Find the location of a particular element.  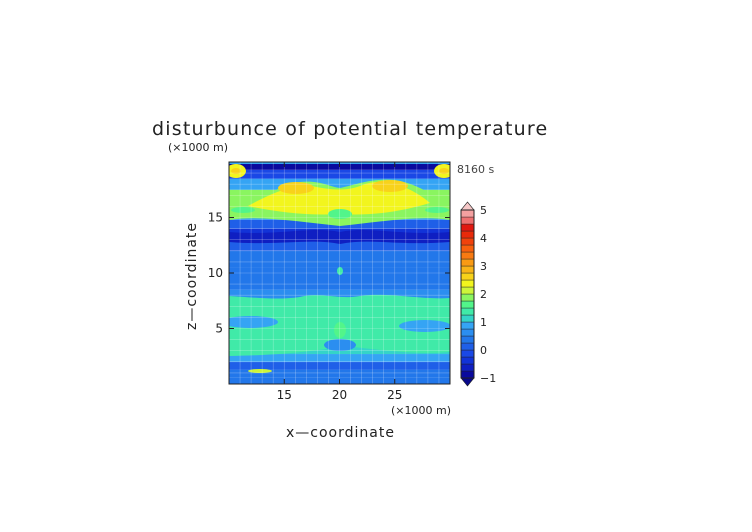

colorbar-tick-label: 5 is located at coordinates (483, 210).